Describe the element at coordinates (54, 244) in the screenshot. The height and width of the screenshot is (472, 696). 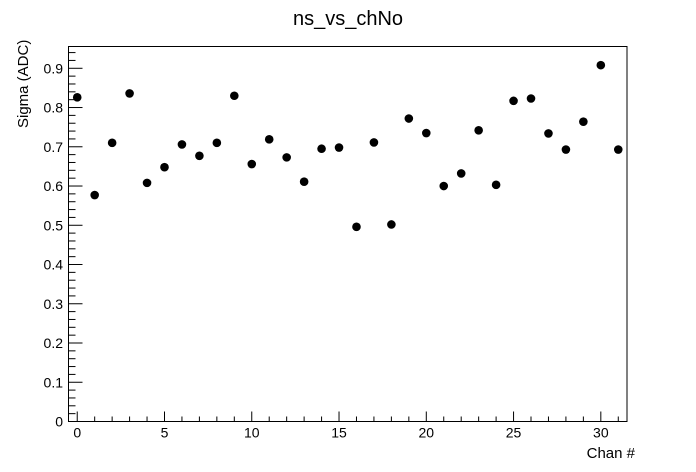
I see `y-axis-tick-labels: 0 0.1 0.2 0.3 0.4 0.5 0.6 0.7 0.8 0.9` at that location.